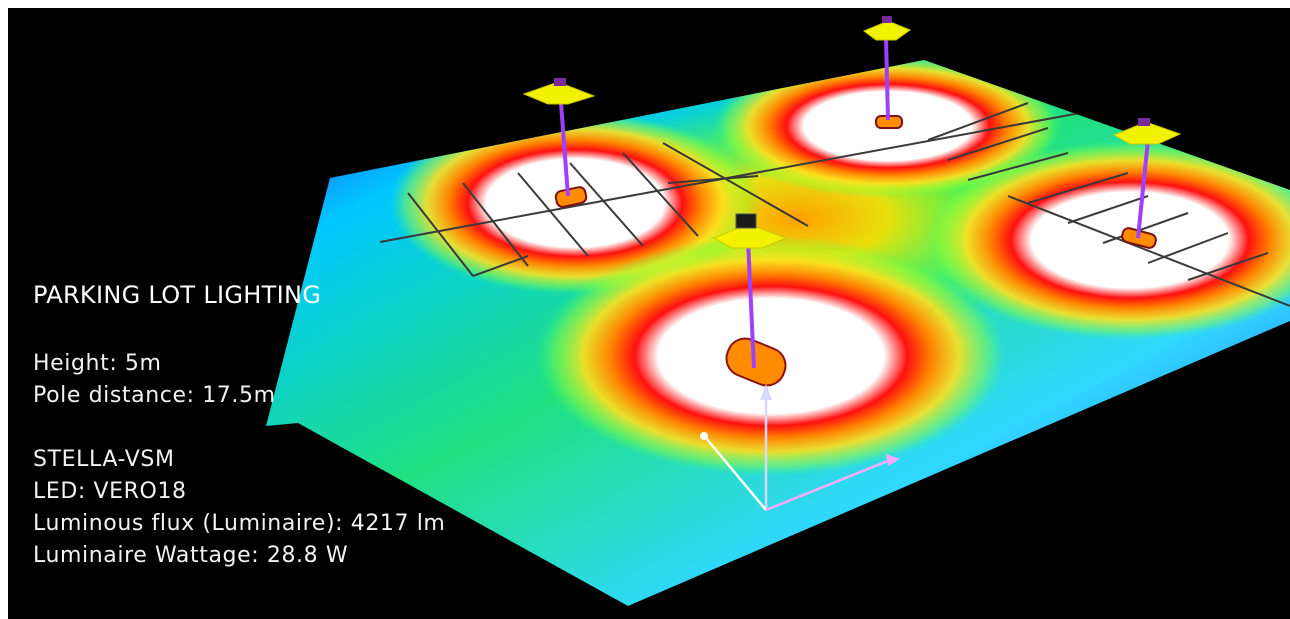  What do you see at coordinates (110, 491) in the screenshot?
I see `led-spec: LED: VERO18` at bounding box center [110, 491].